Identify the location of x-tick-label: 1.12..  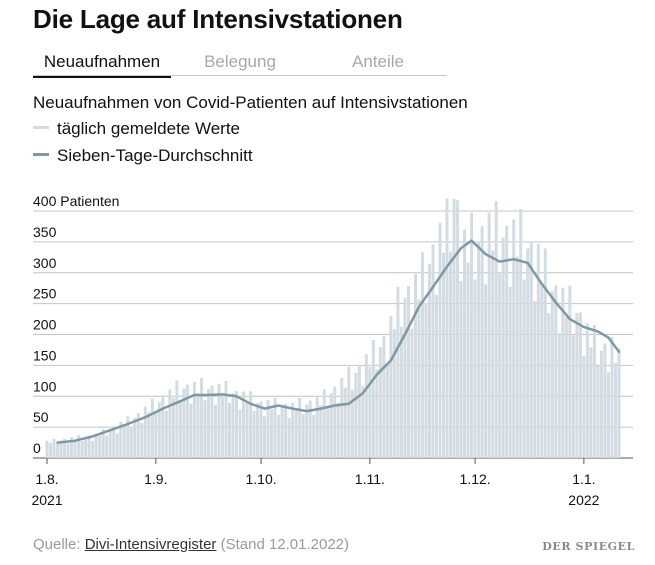
(475, 479).